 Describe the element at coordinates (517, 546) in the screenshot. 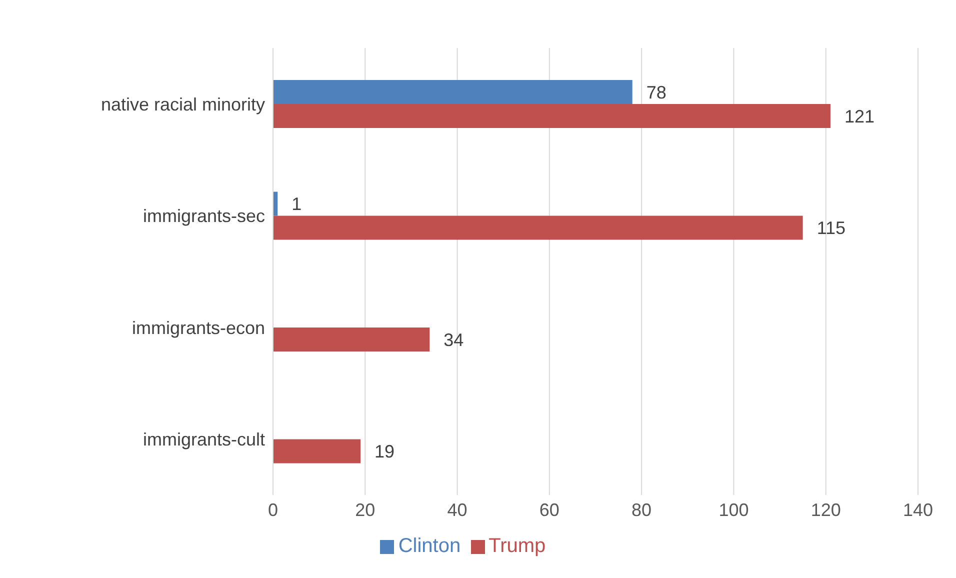

I see `legend-label: Trump` at that location.